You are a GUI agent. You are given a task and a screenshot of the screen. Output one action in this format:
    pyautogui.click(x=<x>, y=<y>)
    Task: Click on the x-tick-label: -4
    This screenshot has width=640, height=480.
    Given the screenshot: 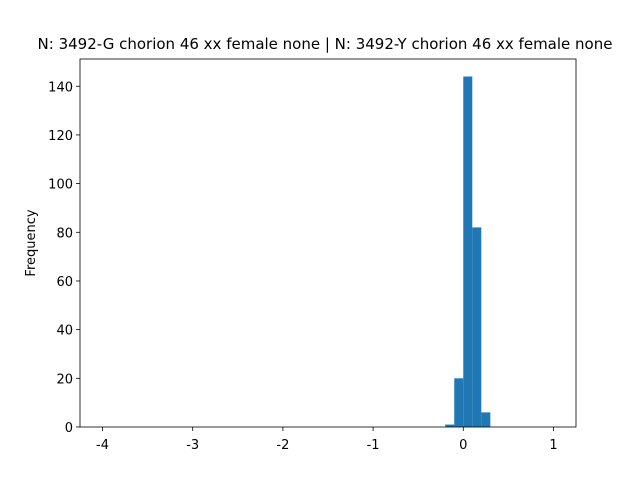 What is the action you would take?
    pyautogui.click(x=102, y=445)
    